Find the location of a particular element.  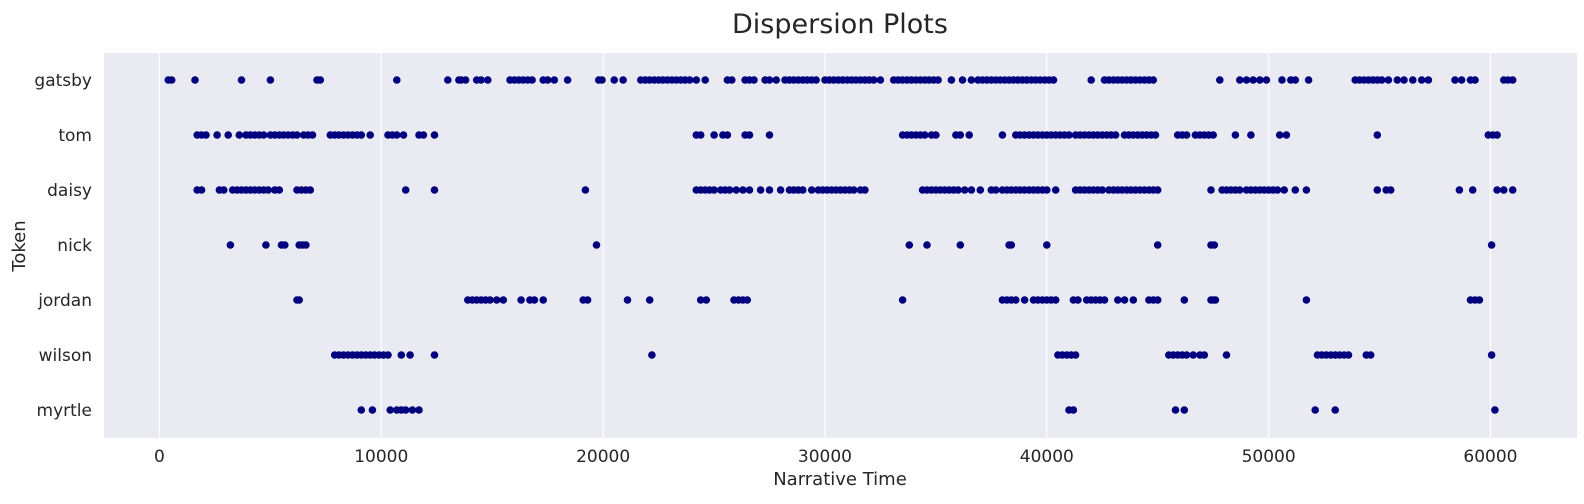

x-tick-label: 30000 is located at coordinates (825, 457).